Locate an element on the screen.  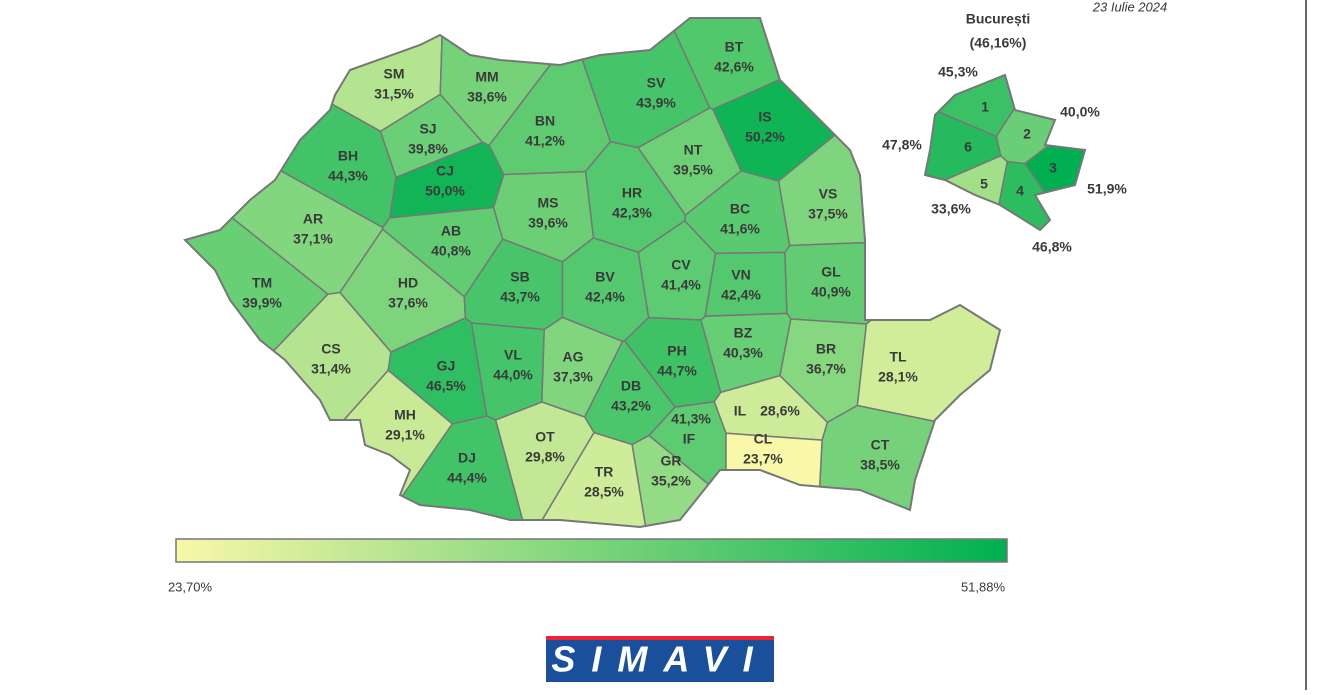
county-code: MS is located at coordinates (548, 203).